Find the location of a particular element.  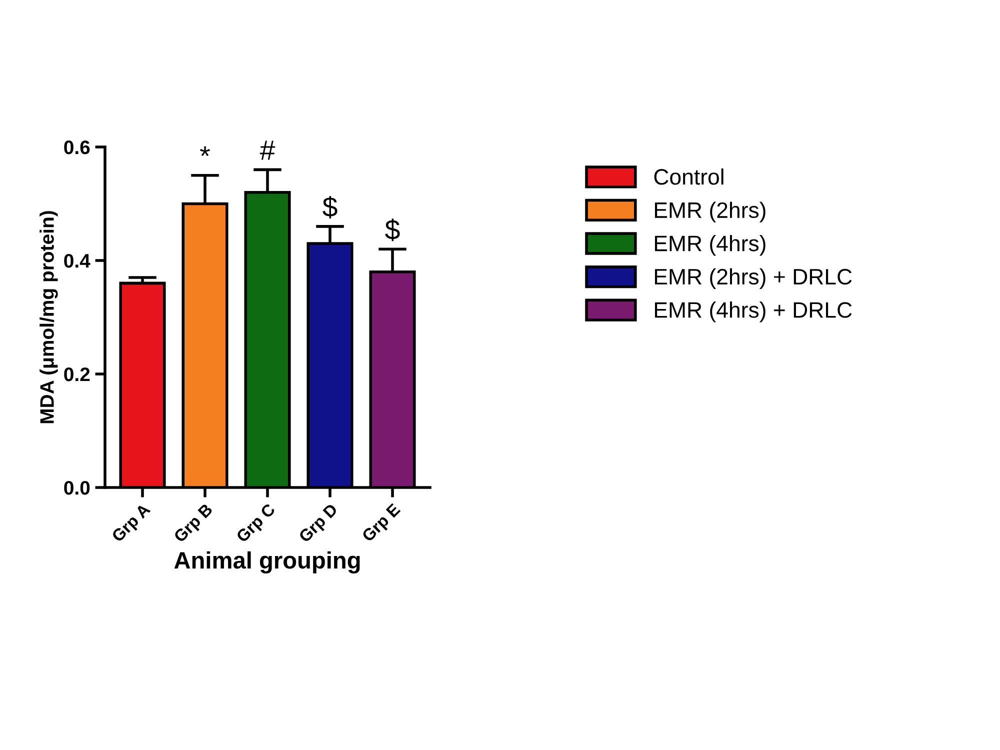

x-tick-label: Grp C is located at coordinates (257, 524).